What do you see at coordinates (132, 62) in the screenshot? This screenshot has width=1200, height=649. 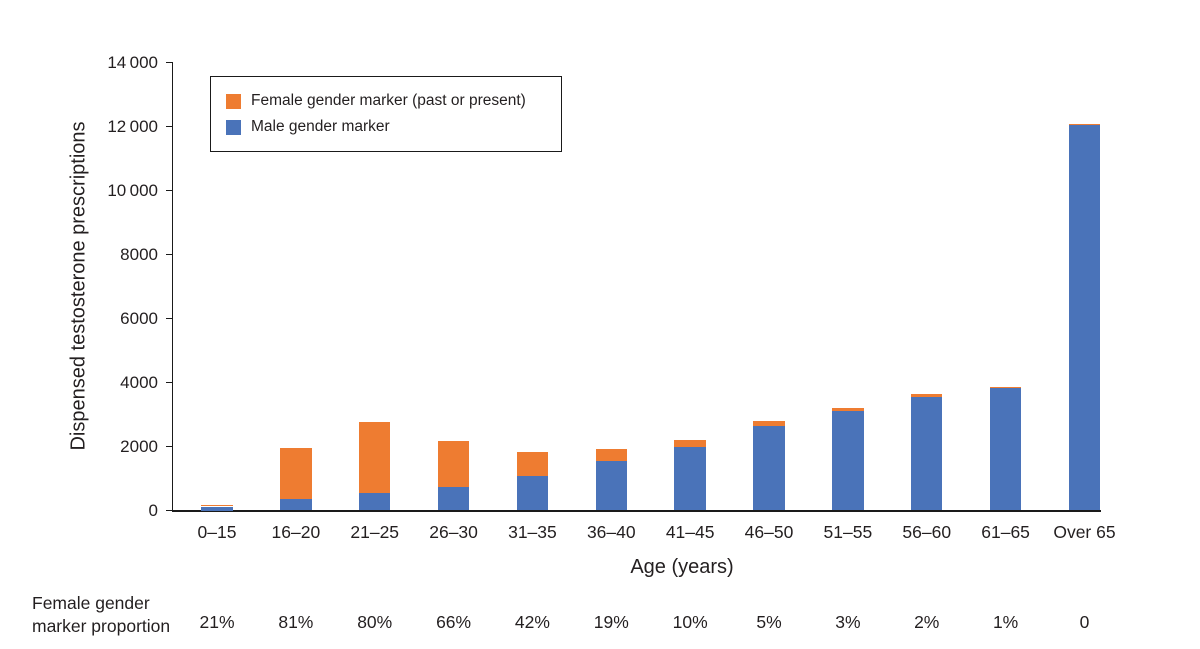 I see `y-tick-label: 14 000` at bounding box center [132, 62].